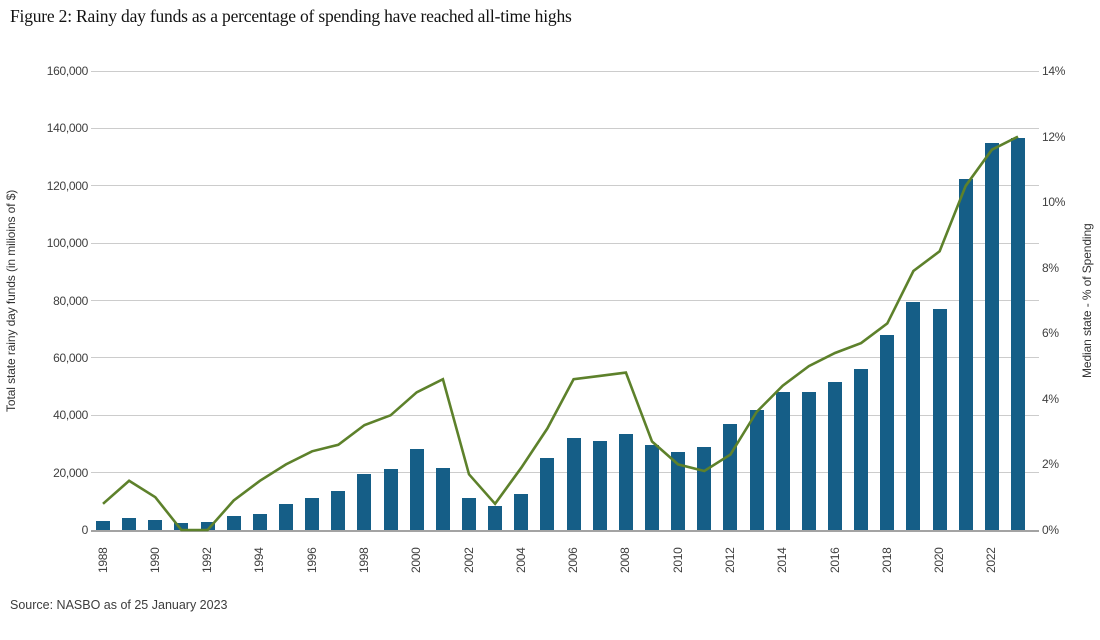 This screenshot has width=1100, height=640. What do you see at coordinates (756, 469) in the screenshot?
I see `bar-2013` at bounding box center [756, 469].